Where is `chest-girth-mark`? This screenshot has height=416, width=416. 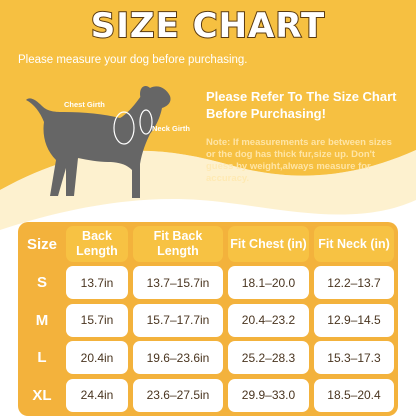
chest-girth-mark is located at coordinates (124, 128).